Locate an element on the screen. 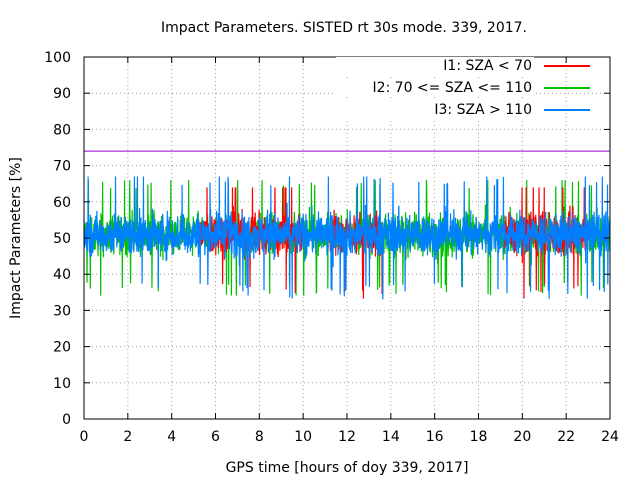  legend-label: I2: 70 <= SZA <= 110 is located at coordinates (452, 88).